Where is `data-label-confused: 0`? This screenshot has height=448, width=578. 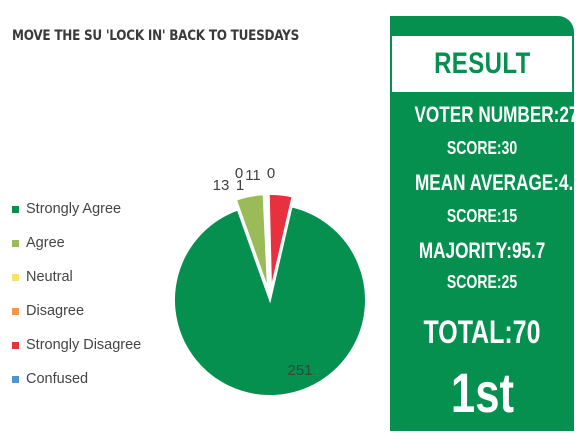
data-label-confused: 0 is located at coordinates (271, 173).